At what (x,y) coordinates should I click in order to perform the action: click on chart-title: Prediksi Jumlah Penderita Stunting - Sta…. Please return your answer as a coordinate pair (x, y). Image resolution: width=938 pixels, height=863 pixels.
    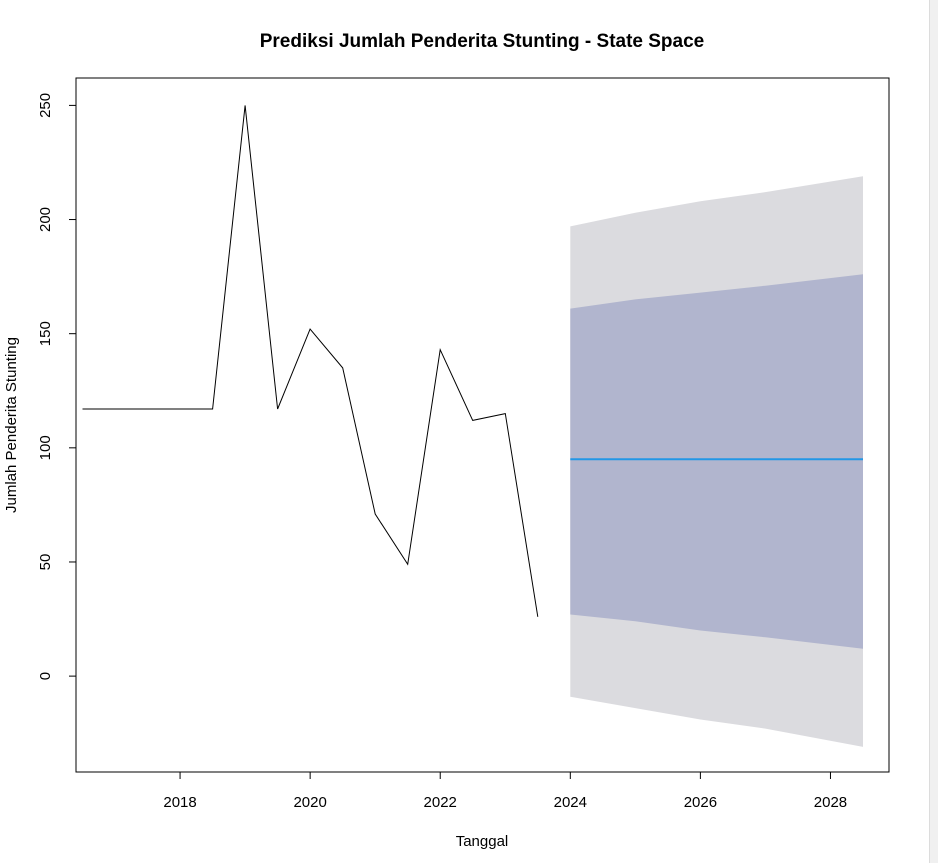
    Looking at the image, I should click on (482, 41).